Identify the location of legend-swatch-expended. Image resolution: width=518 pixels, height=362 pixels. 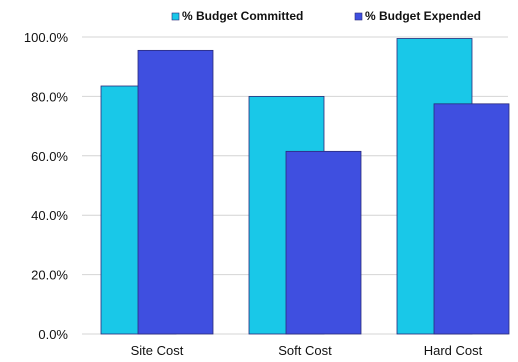
(358, 16).